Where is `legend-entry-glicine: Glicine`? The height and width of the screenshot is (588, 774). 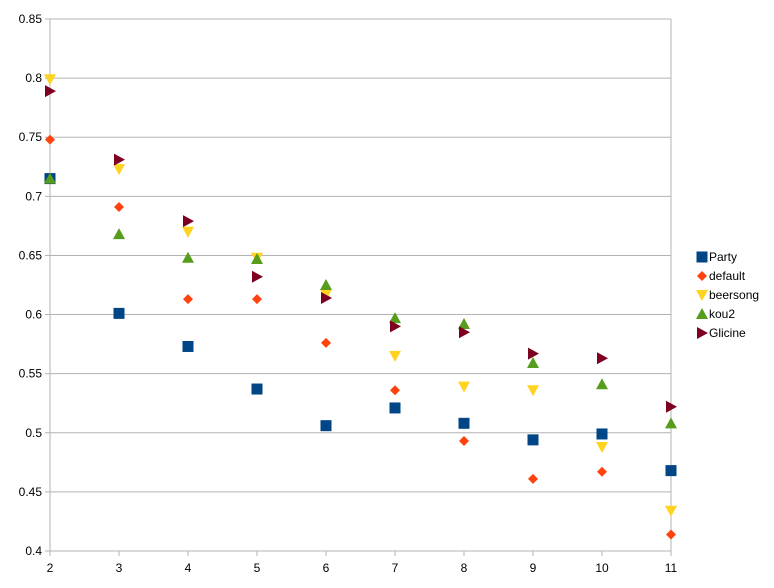
legend-entry-glicine: Glicine is located at coordinates (721, 333).